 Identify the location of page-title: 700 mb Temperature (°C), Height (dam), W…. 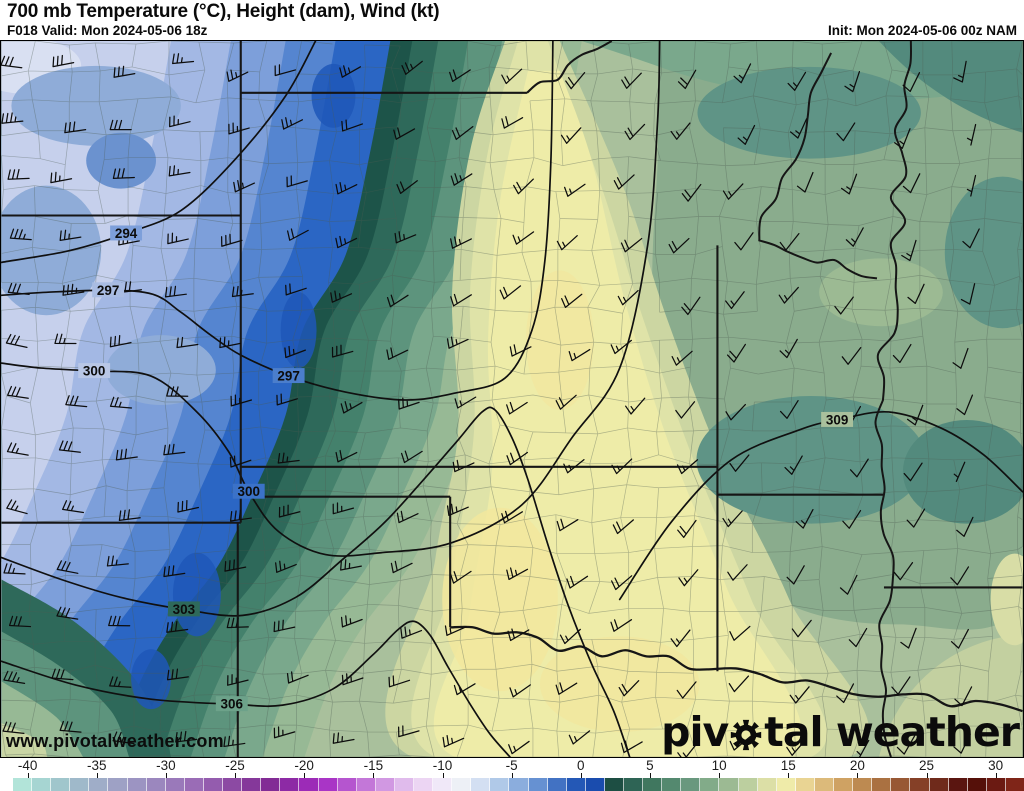
(223, 11).